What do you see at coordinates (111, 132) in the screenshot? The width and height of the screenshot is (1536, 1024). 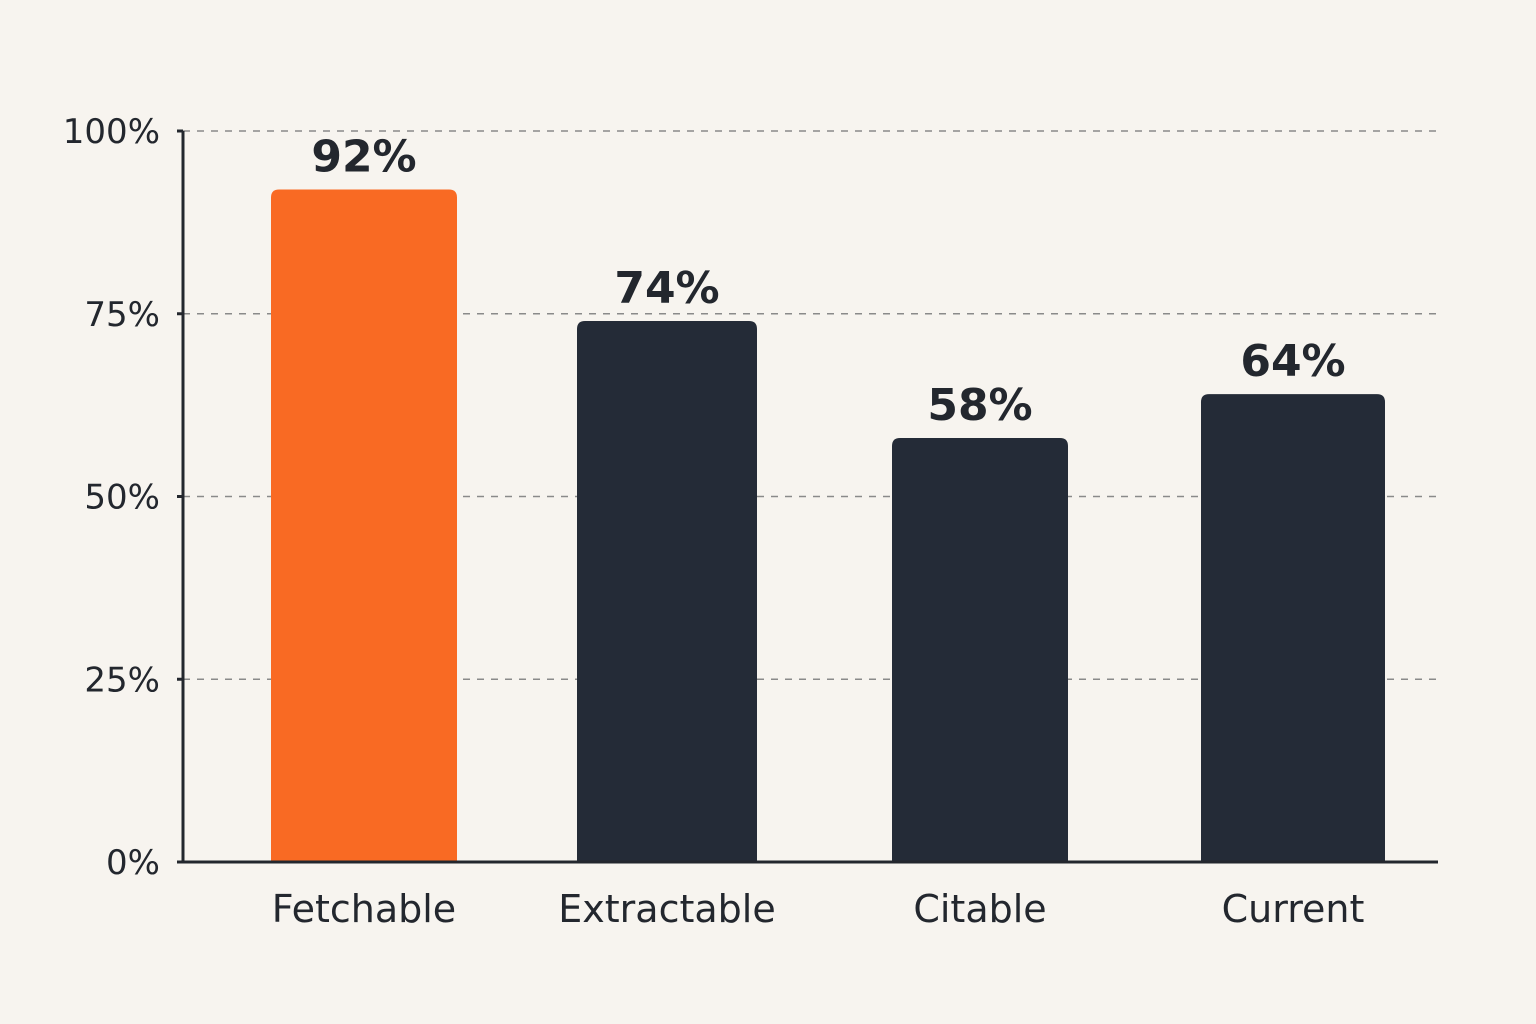 I see `y-tick-label: 100%` at bounding box center [111, 132].